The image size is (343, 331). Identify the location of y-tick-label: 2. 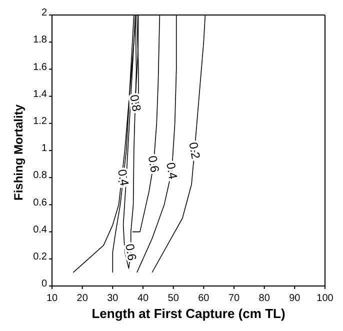
(44, 13).